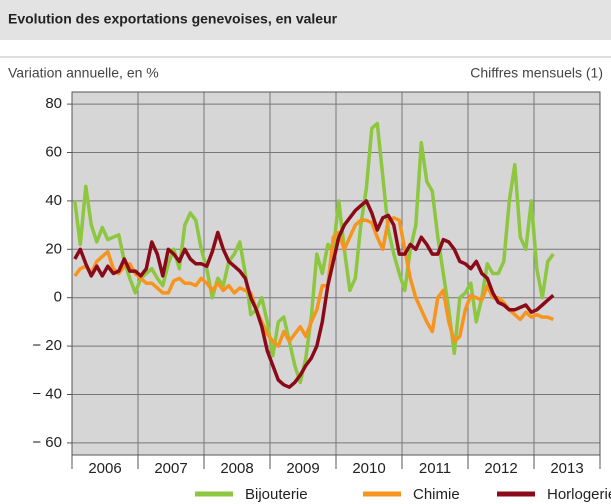  Describe the element at coordinates (170, 468) in the screenshot. I see `x-tick-label: 2007` at that location.